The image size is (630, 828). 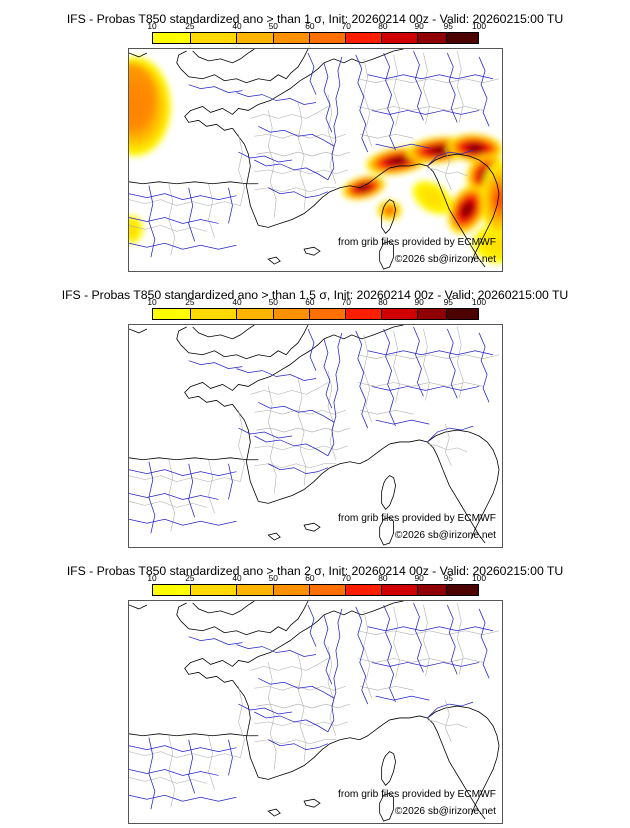 I want to click on probability-field, so click(x=315, y=160).